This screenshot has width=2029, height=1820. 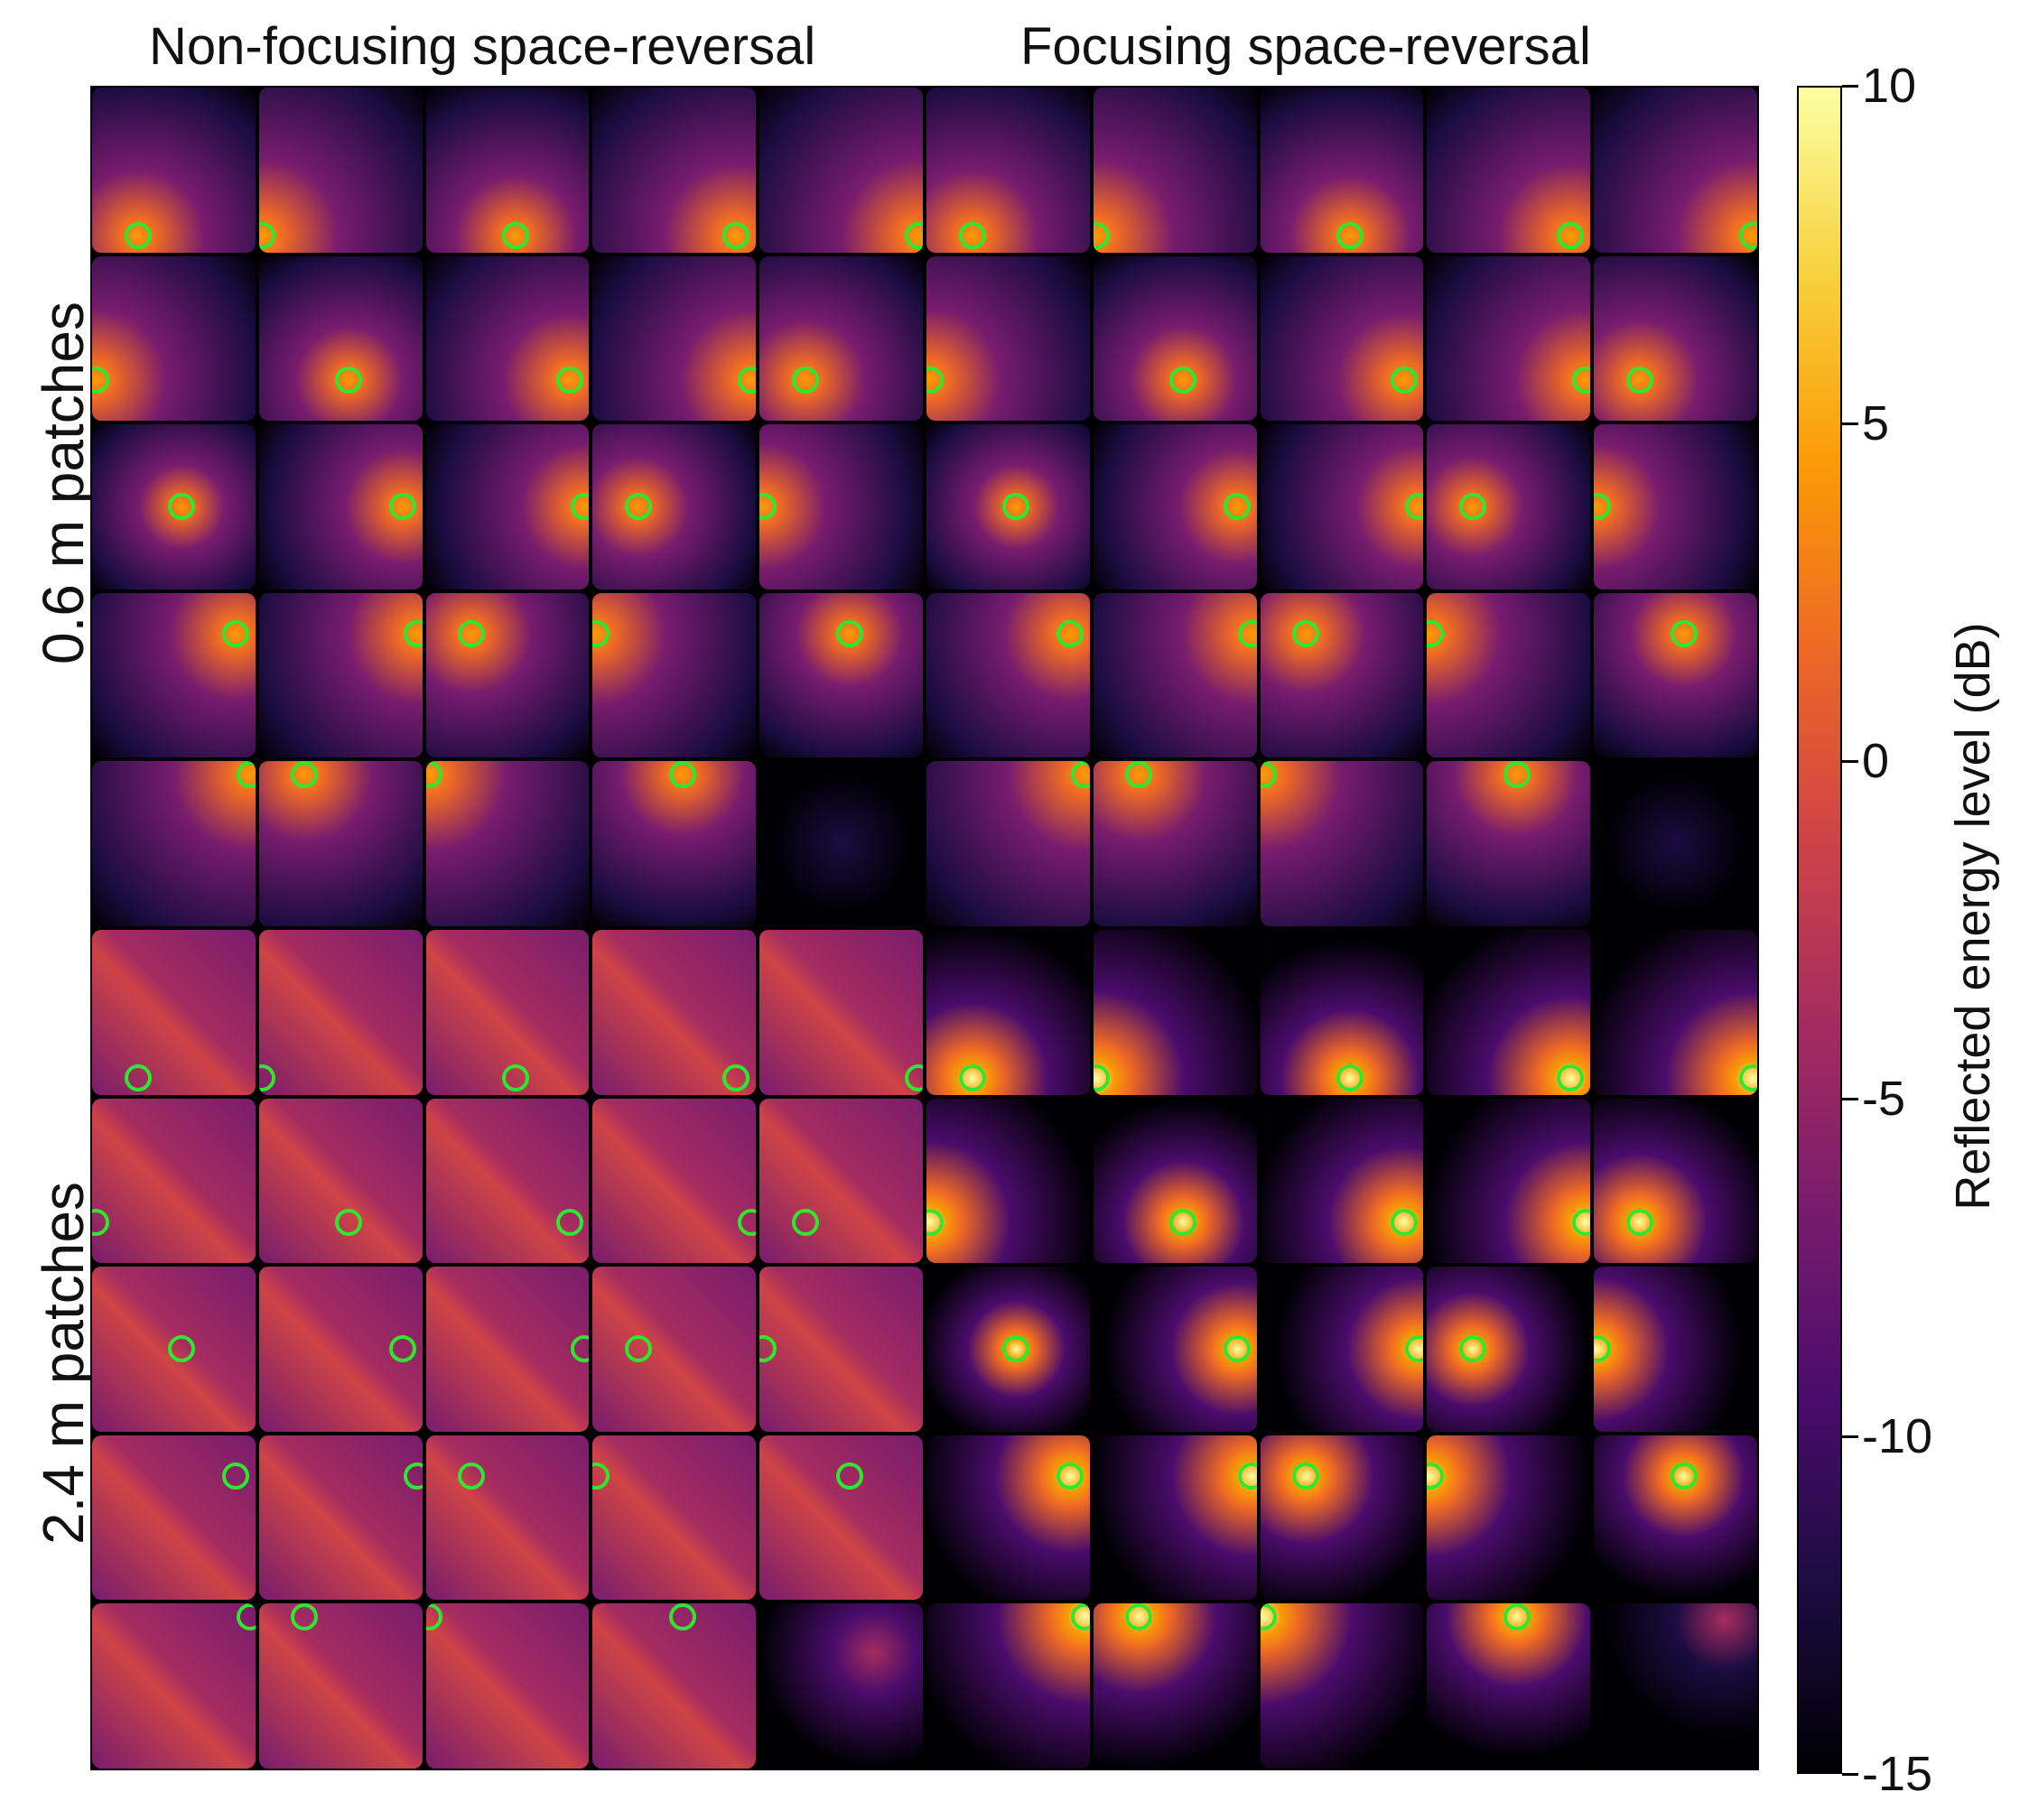 What do you see at coordinates (1819, 930) in the screenshot?
I see `colorbar` at bounding box center [1819, 930].